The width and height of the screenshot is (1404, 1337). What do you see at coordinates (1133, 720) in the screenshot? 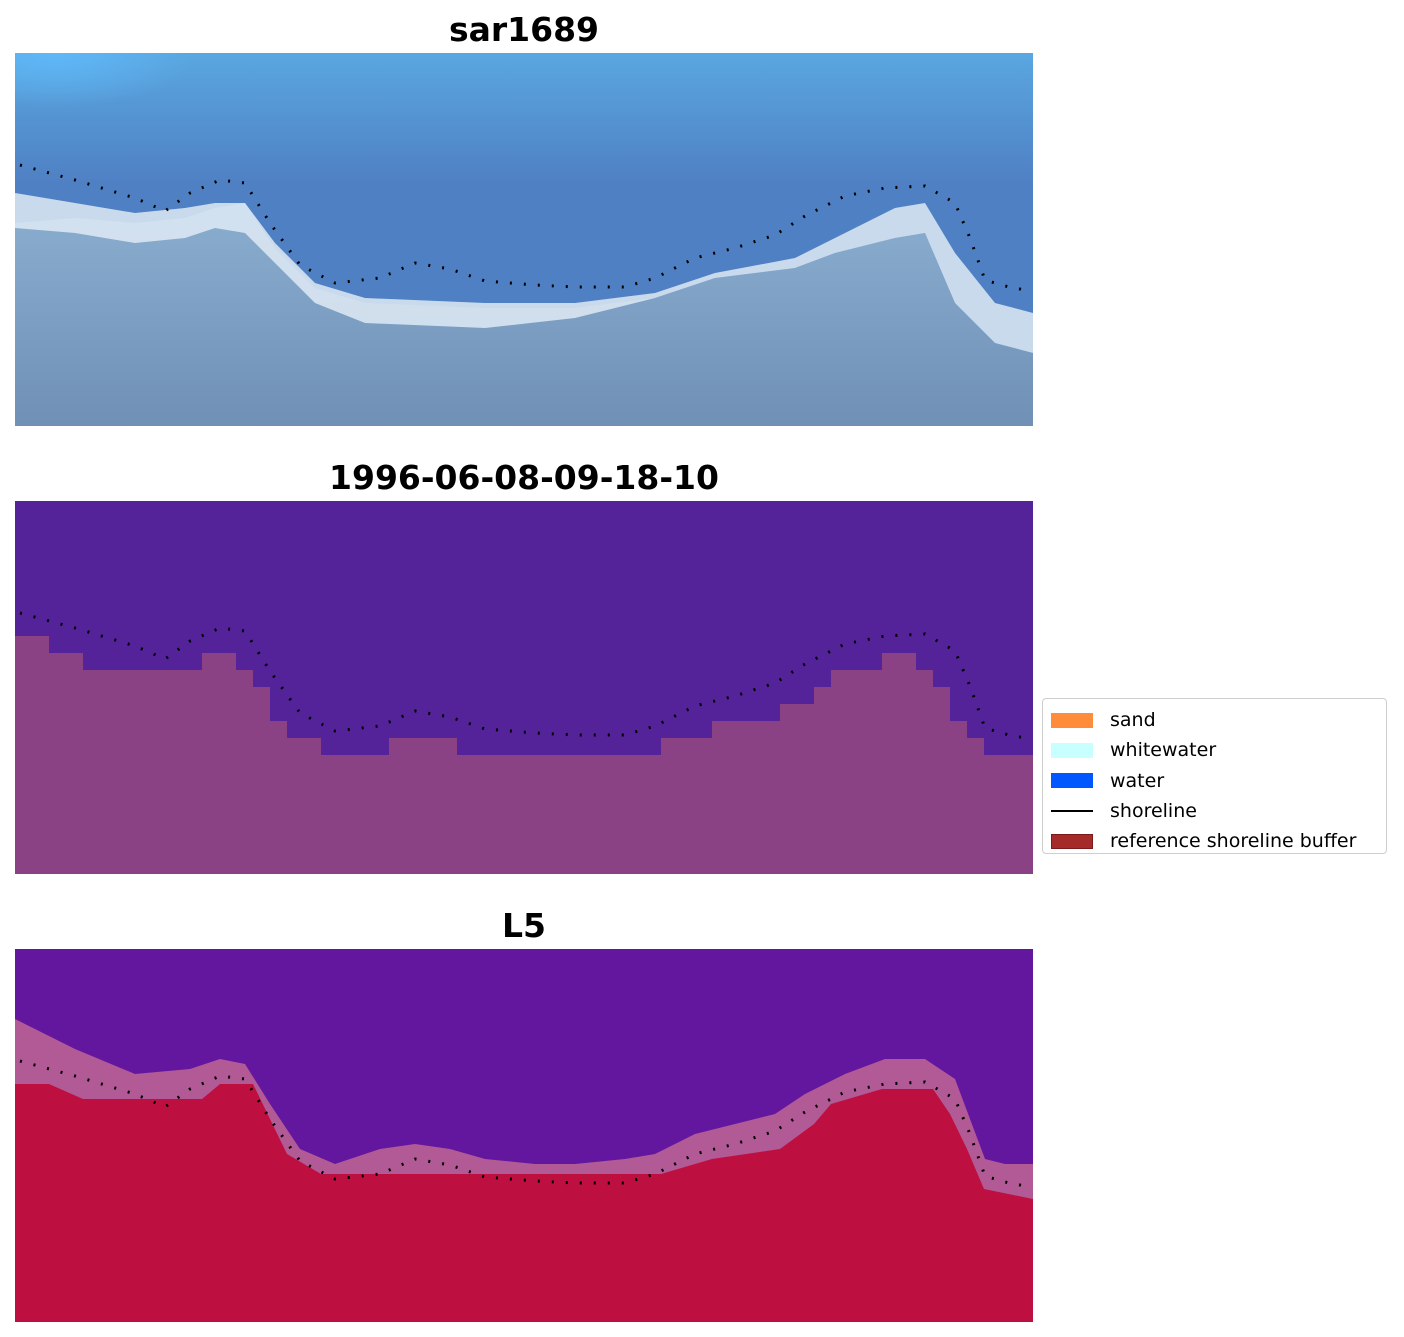
I see `legend-label-sand: sand` at bounding box center [1133, 720].